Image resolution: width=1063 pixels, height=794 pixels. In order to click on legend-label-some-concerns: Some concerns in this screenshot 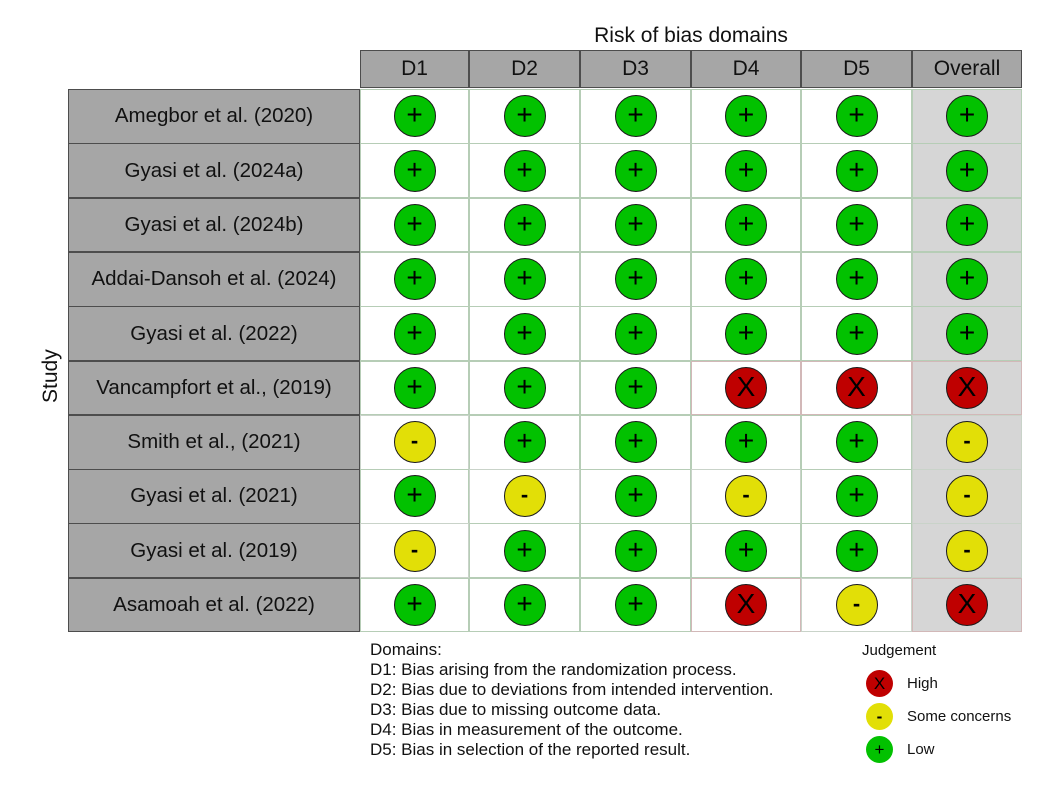, I will do `click(959, 716)`.